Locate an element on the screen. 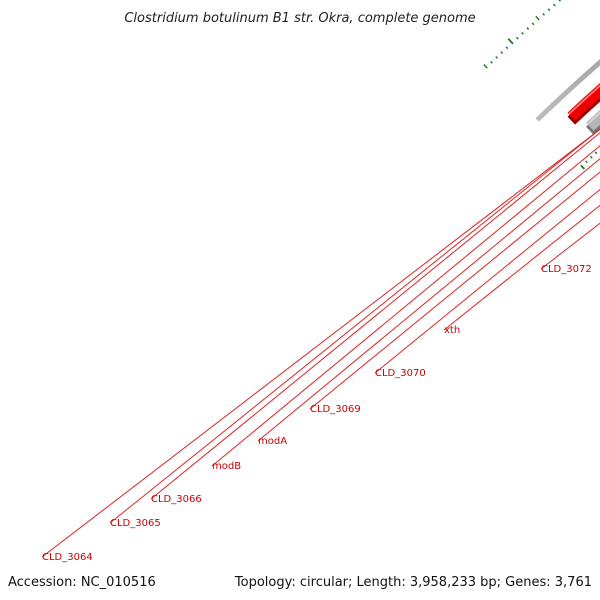 The width and height of the screenshot is (600, 600). gene-label: CLD_3072 is located at coordinates (566, 269).